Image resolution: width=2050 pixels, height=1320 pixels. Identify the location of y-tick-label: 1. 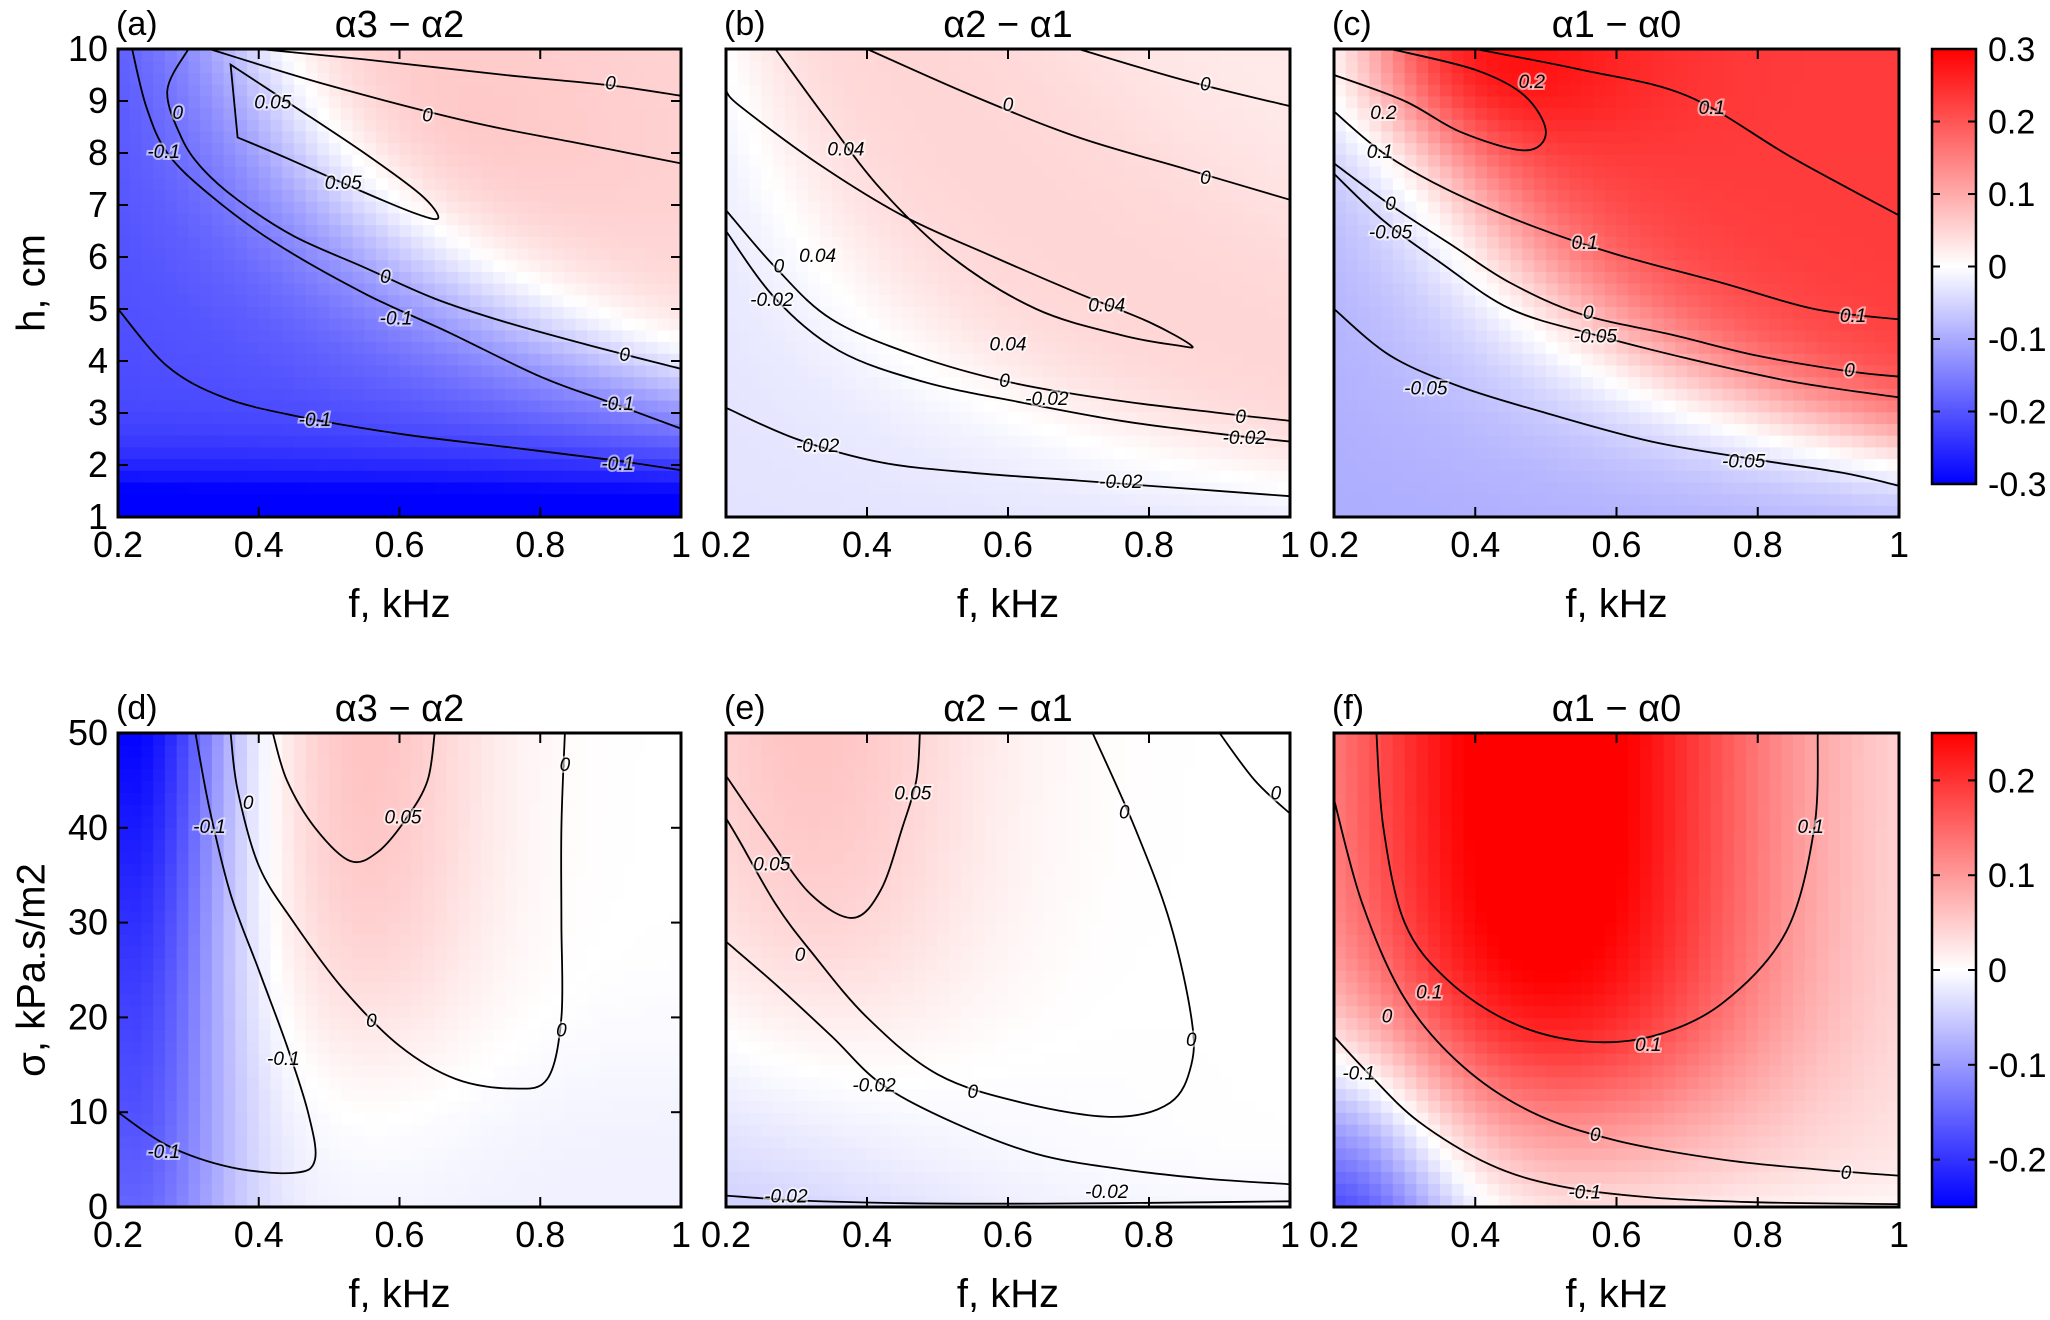
(98, 516).